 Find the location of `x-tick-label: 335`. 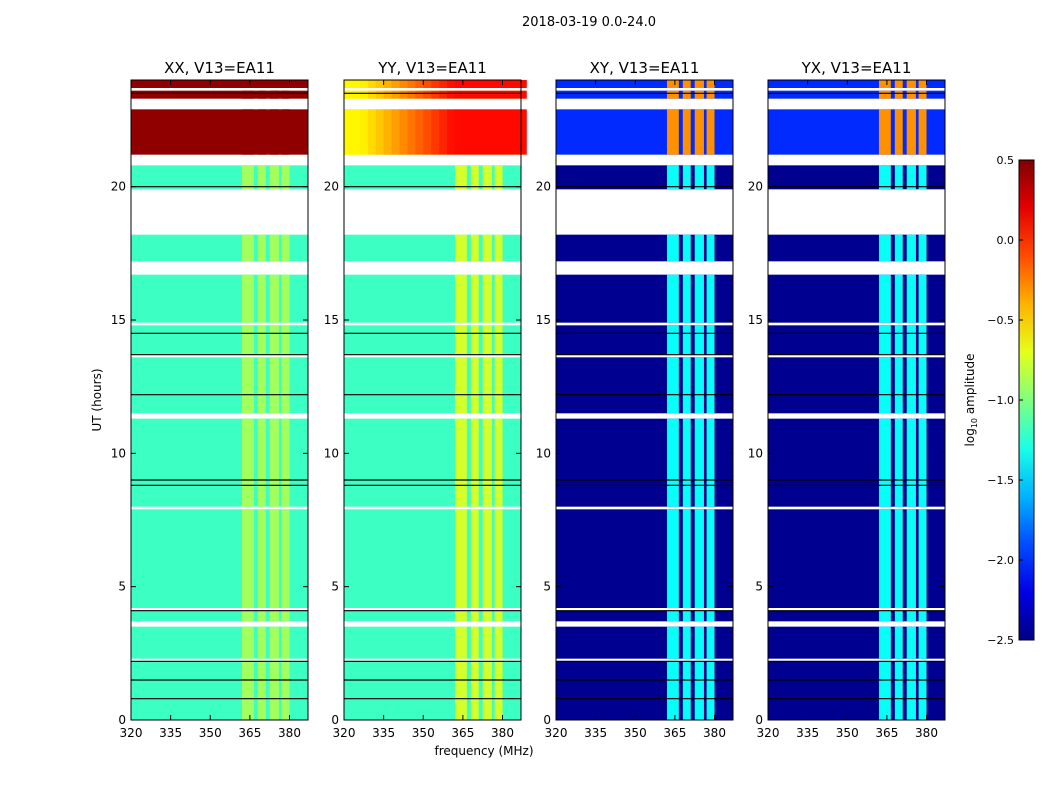

x-tick-label: 335 is located at coordinates (807, 733).